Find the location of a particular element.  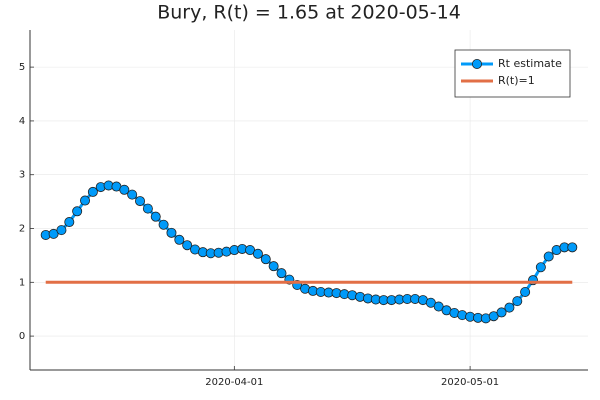

y-tick-label: 0 is located at coordinates (22, 336).